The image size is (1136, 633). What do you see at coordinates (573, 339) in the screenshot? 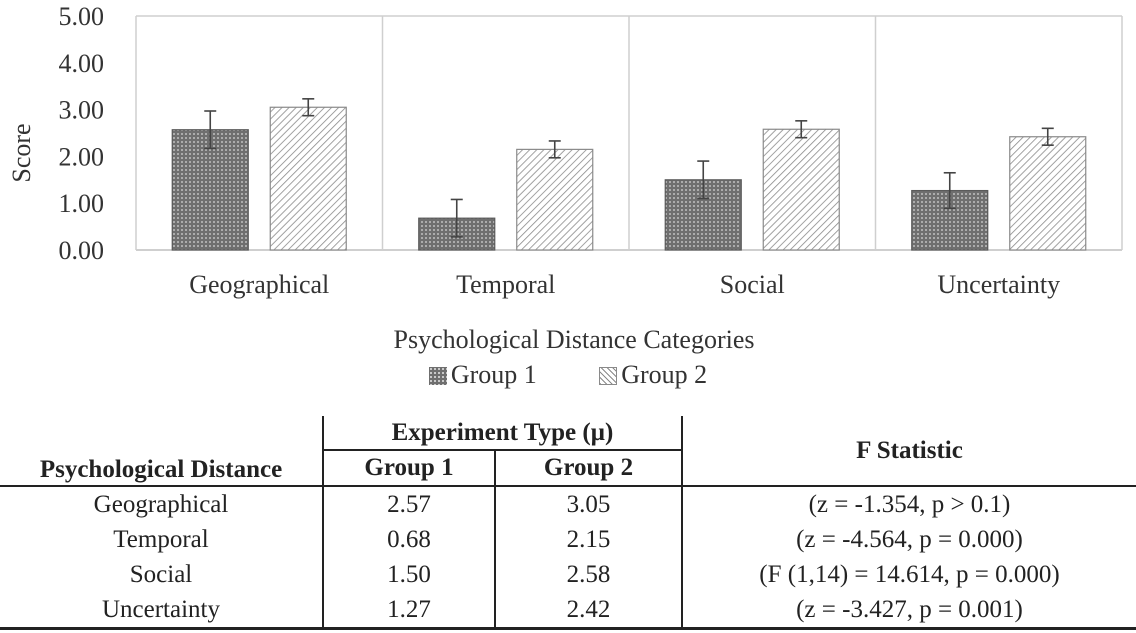
I see `x-axis-label: Psychological Distance Categories` at bounding box center [573, 339].